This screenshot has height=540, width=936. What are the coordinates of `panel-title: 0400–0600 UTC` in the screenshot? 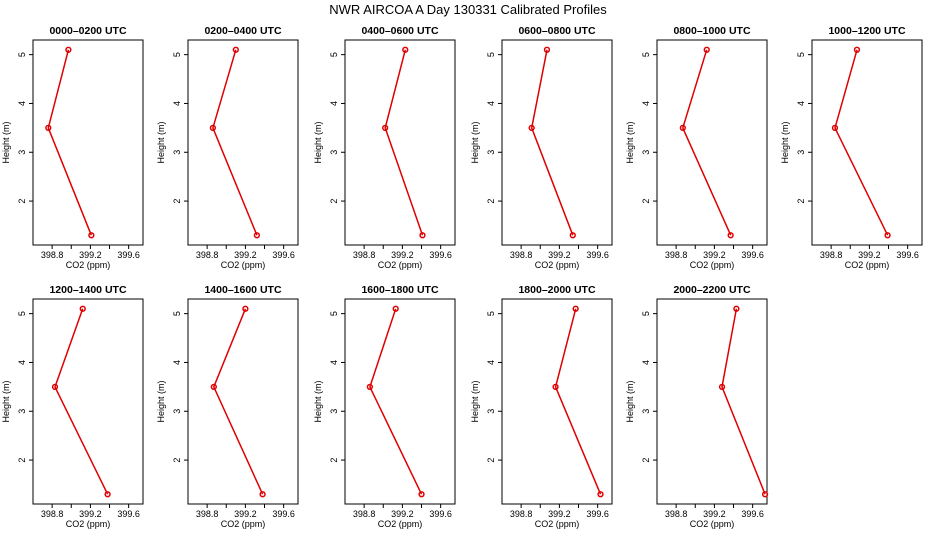 It's located at (399, 31).